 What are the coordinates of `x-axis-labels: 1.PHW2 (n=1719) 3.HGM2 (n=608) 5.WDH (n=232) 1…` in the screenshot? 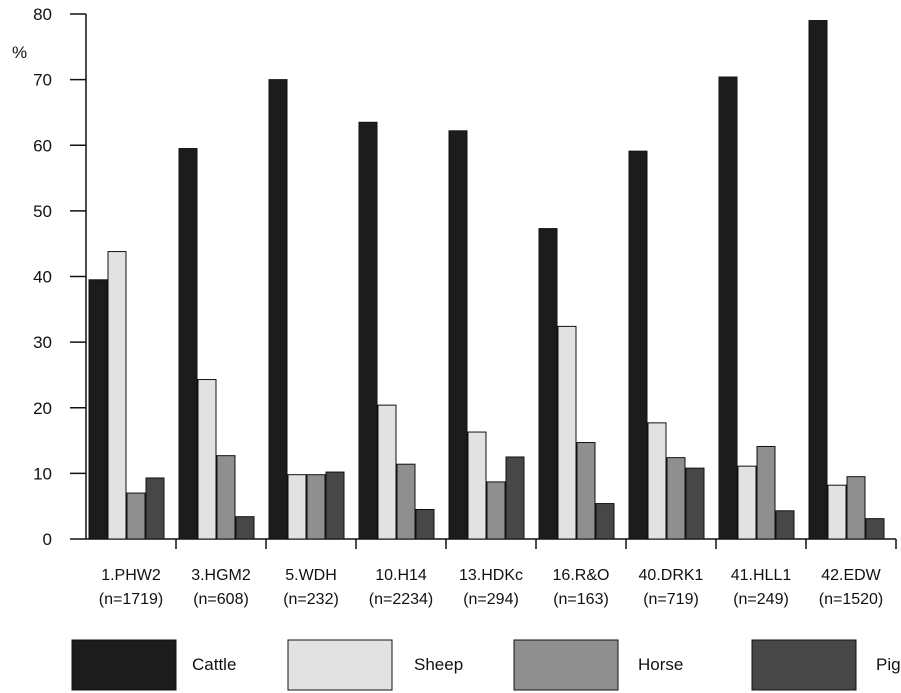 It's located at (491, 587).